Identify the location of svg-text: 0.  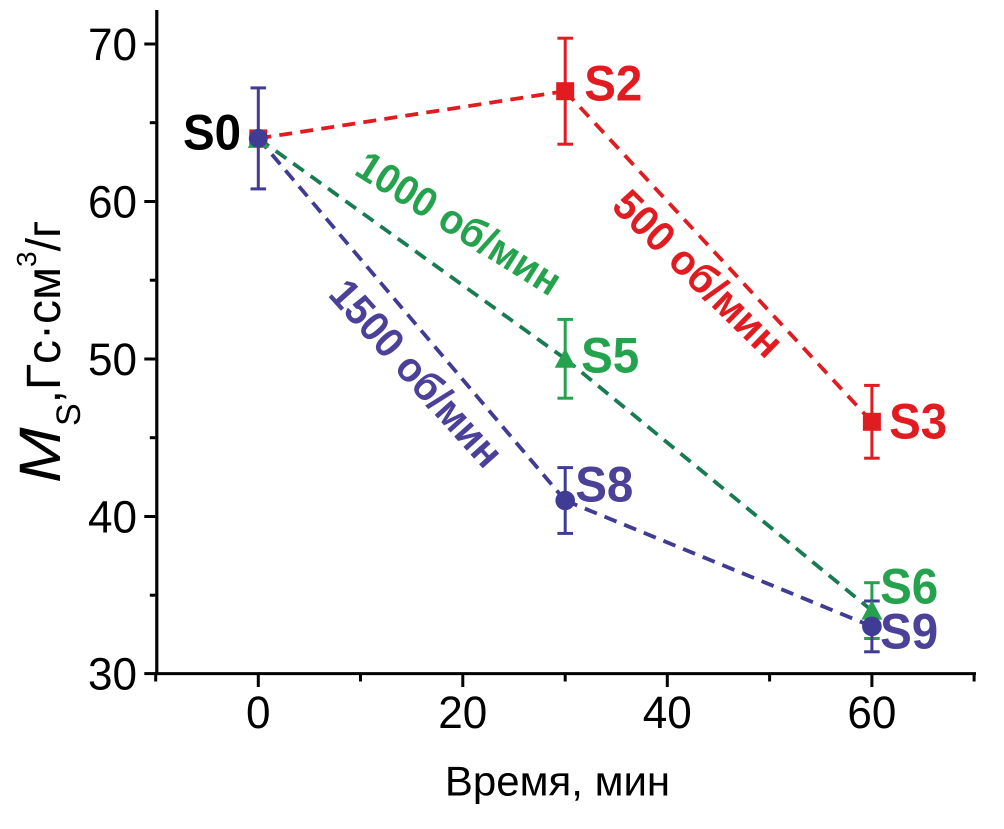
(258, 712).